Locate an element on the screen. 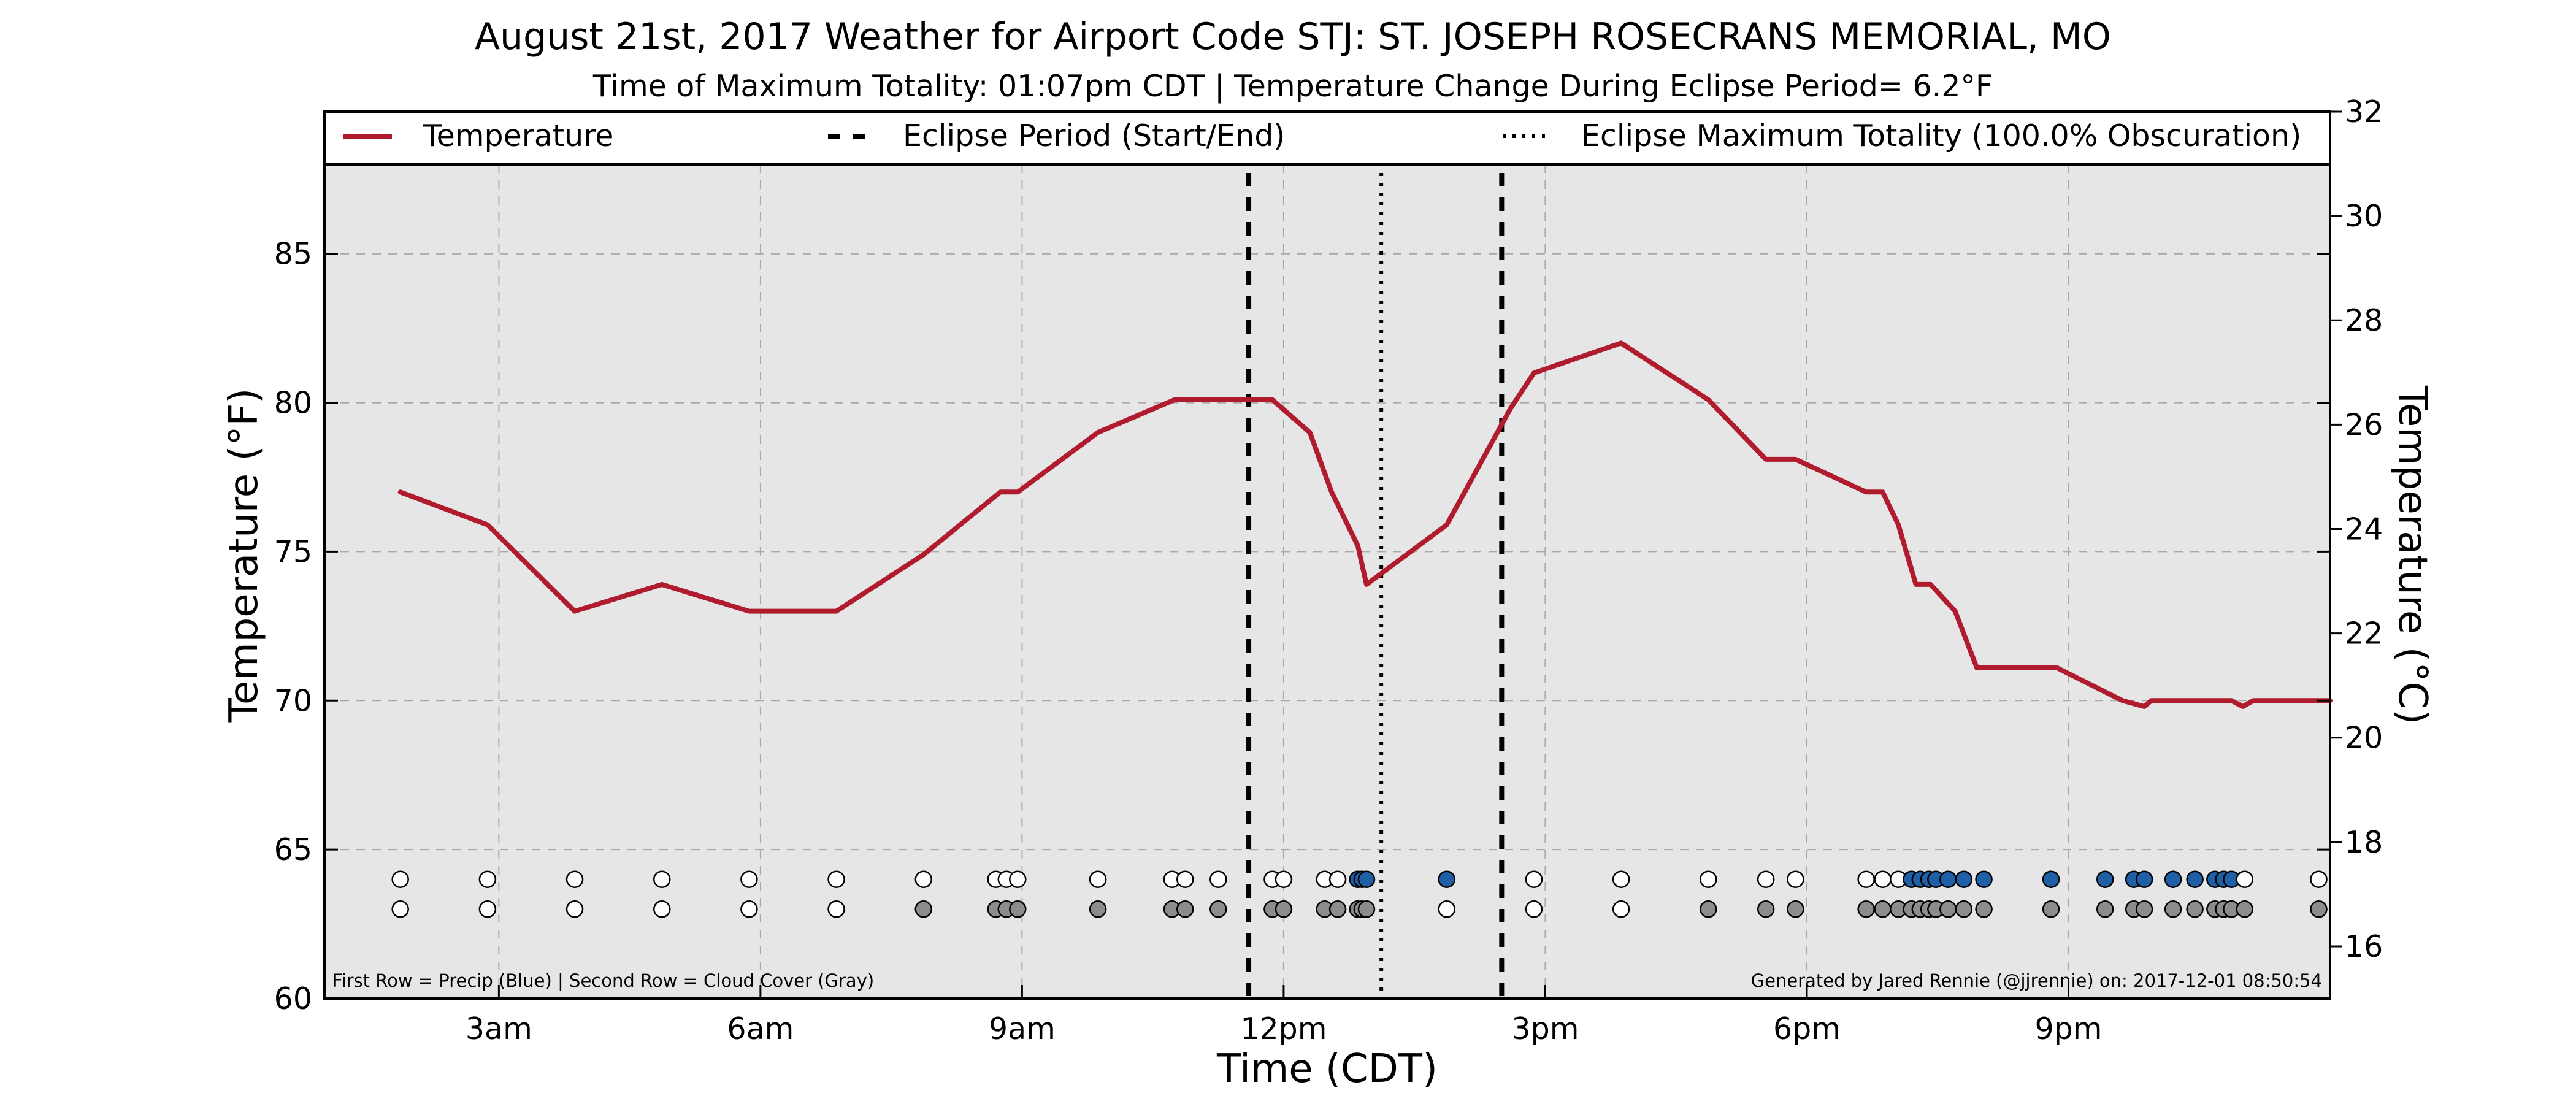 The image size is (2576, 1104). y-tick-label: 80 is located at coordinates (293, 403).